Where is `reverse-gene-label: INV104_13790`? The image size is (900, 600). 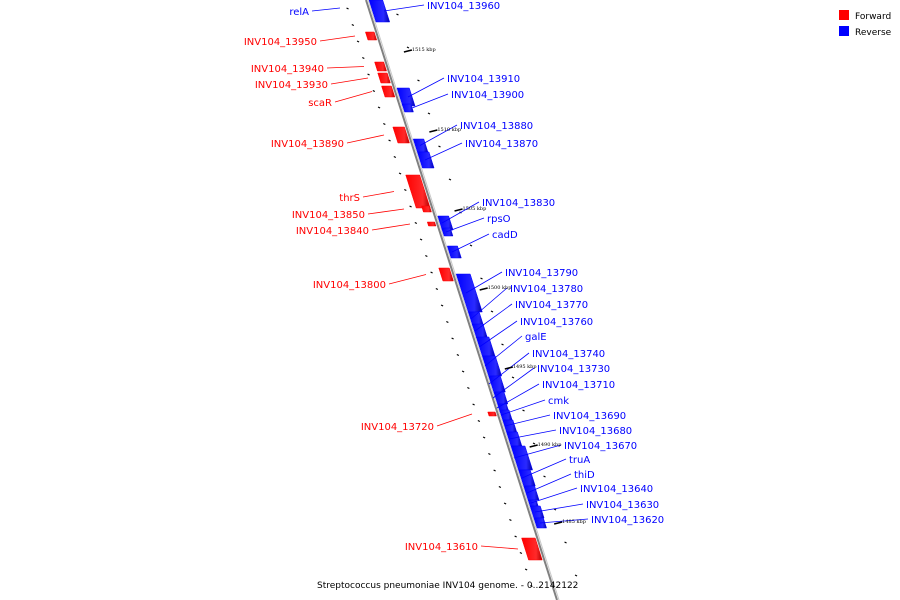 reverse-gene-label: INV104_13790 is located at coordinates (541, 273).